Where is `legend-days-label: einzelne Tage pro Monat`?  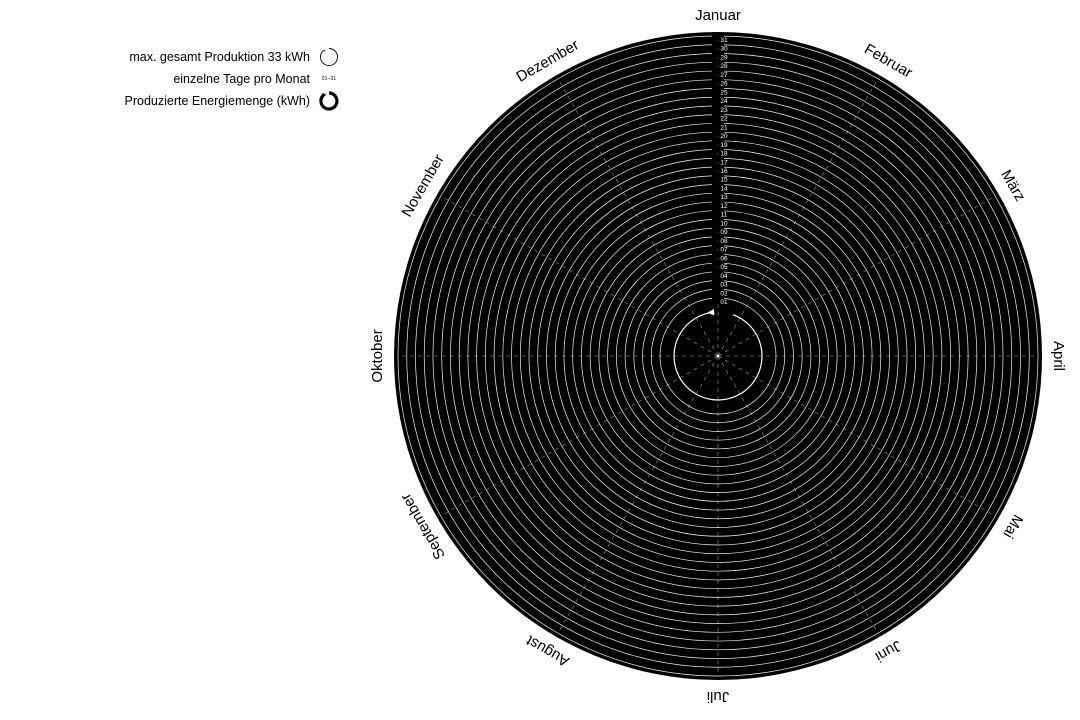
legend-days-label: einzelne Tage pro Monat is located at coordinates (241, 79).